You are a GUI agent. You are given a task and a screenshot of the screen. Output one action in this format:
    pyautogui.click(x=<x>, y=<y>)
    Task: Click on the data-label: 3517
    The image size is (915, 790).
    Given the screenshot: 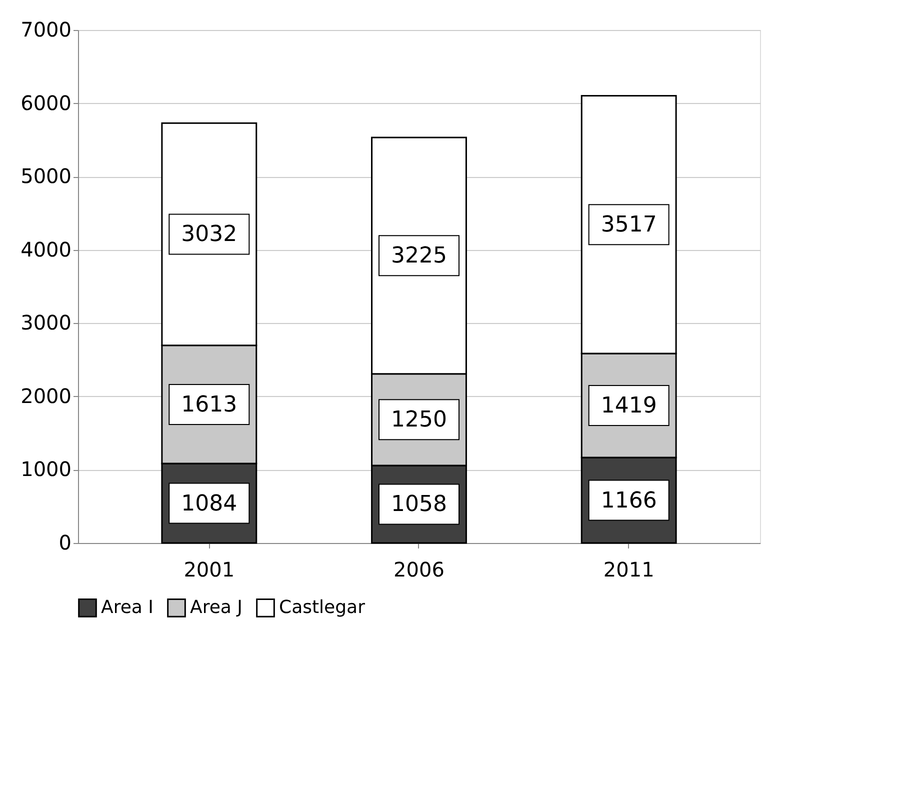 What is the action you would take?
    pyautogui.click(x=628, y=225)
    